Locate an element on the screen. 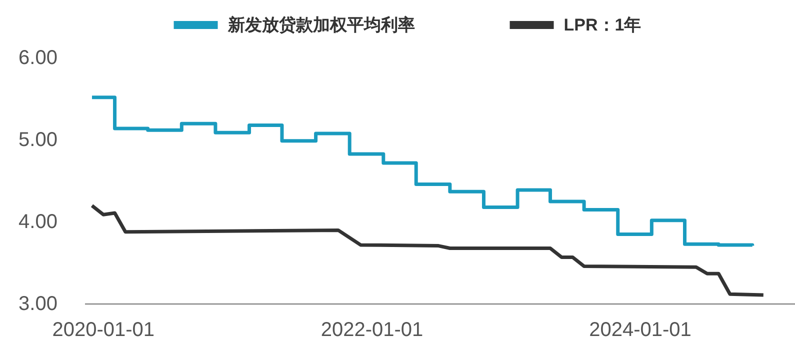  y-tick-label: 3.00 is located at coordinates (38, 304).